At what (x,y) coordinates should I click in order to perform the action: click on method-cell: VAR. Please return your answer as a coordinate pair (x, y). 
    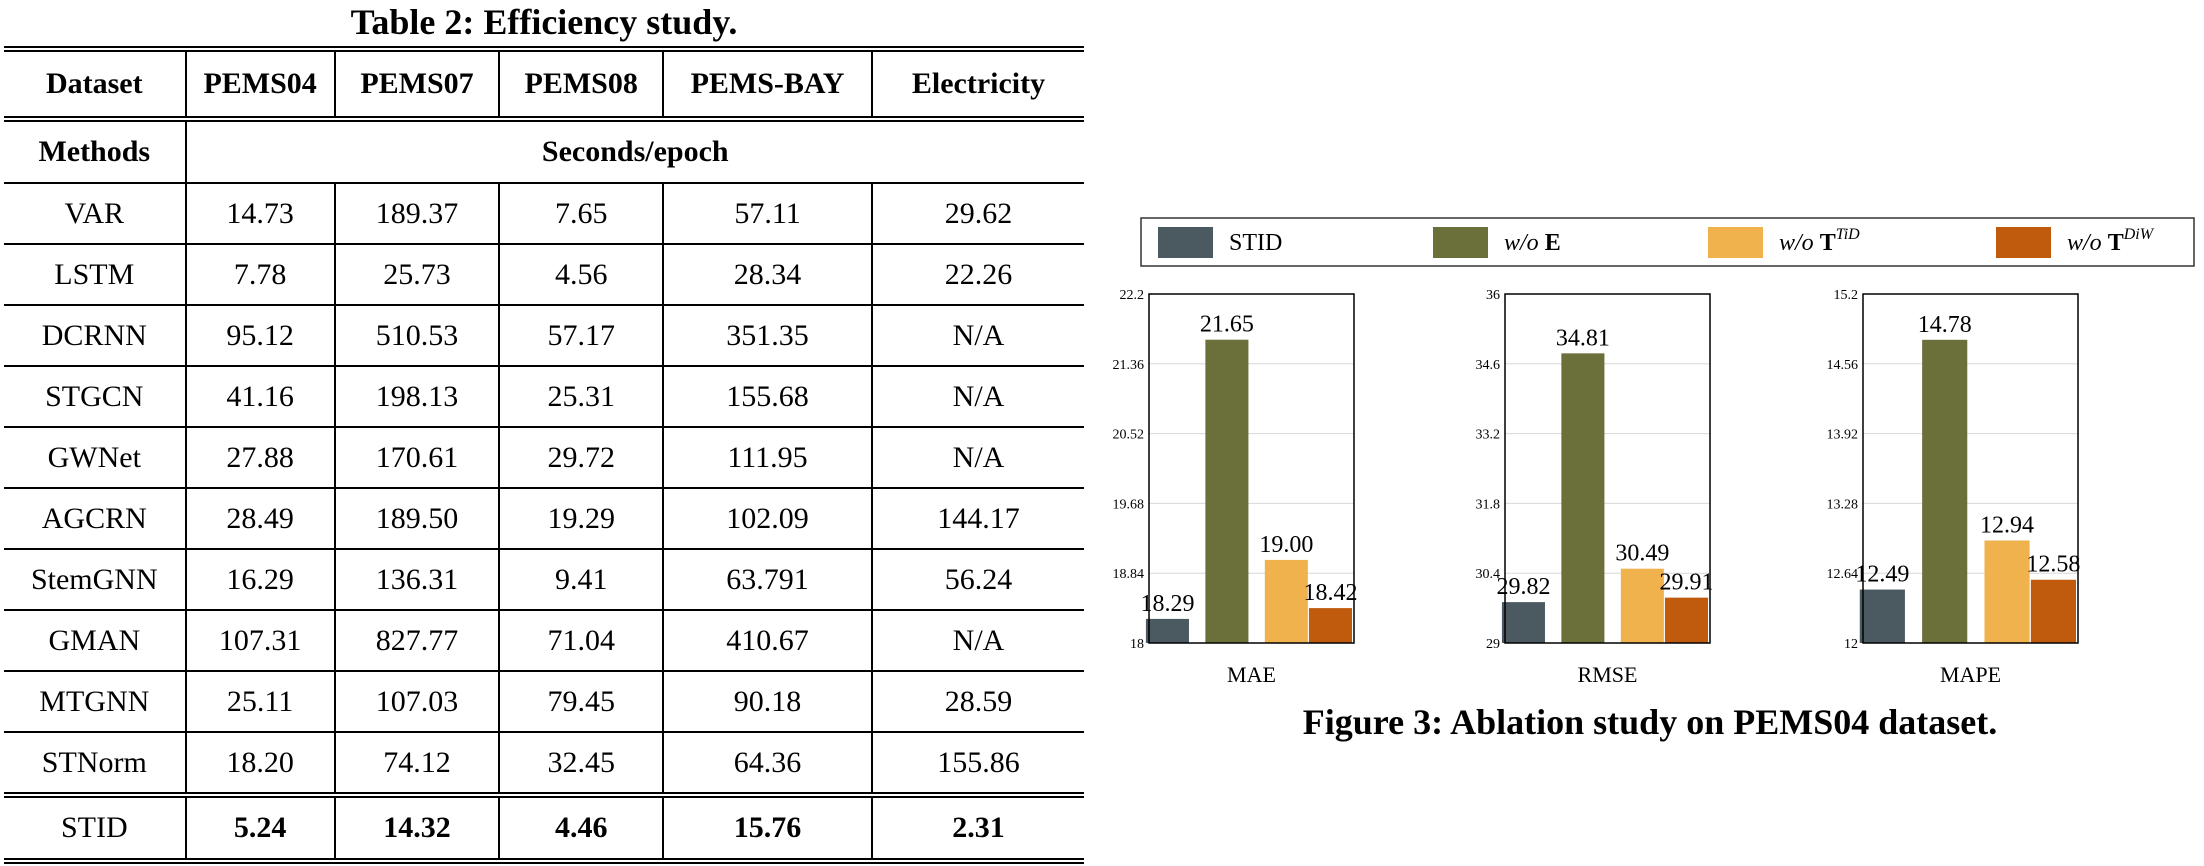
    Looking at the image, I should click on (95, 213).